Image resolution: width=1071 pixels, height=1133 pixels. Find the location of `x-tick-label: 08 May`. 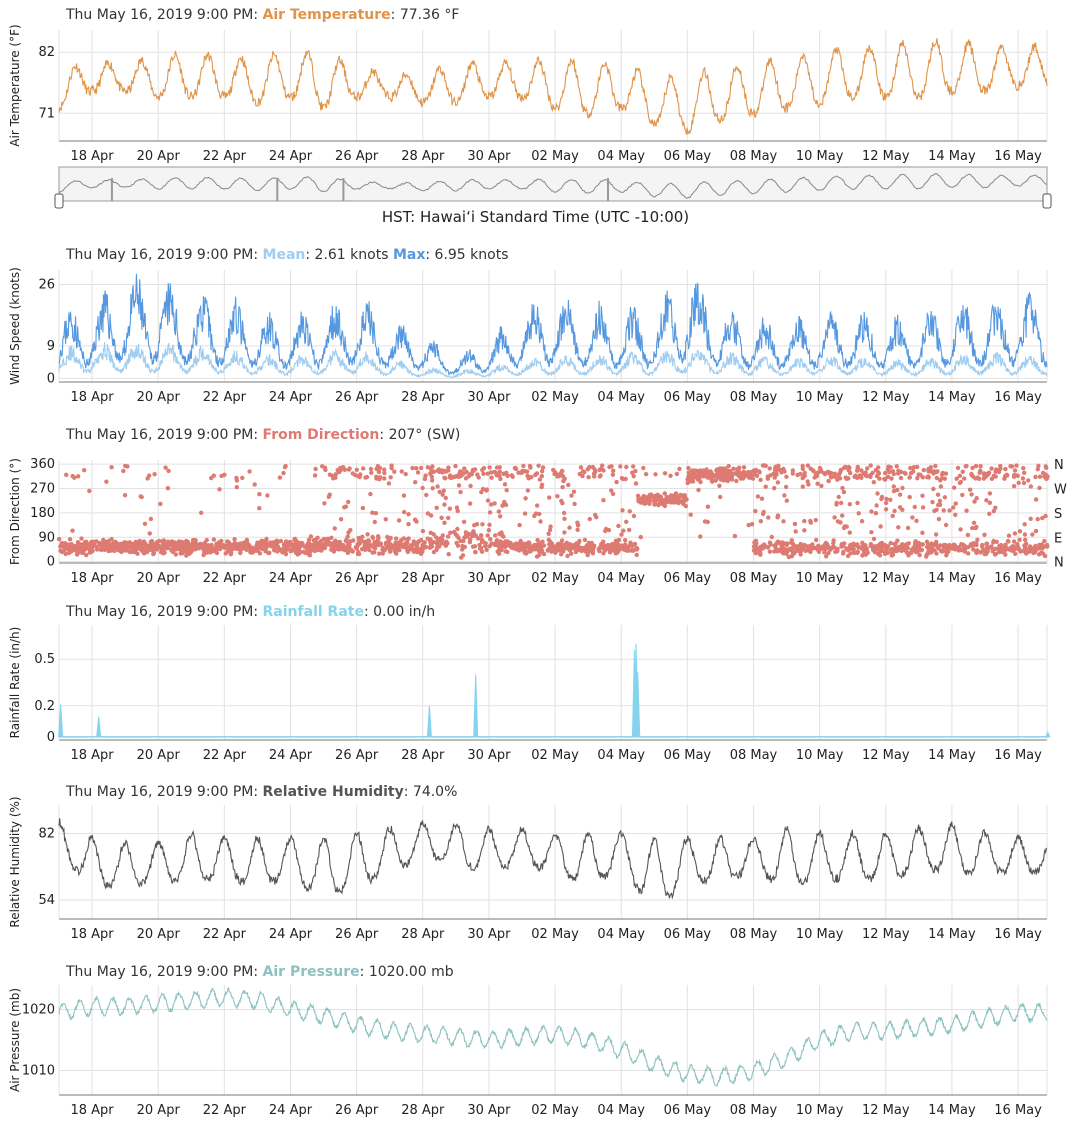

x-tick-label: 08 May is located at coordinates (754, 1110).